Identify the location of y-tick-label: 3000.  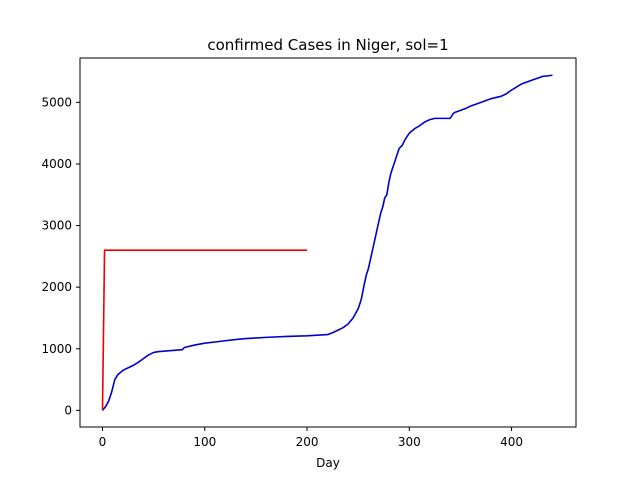
(56, 226).